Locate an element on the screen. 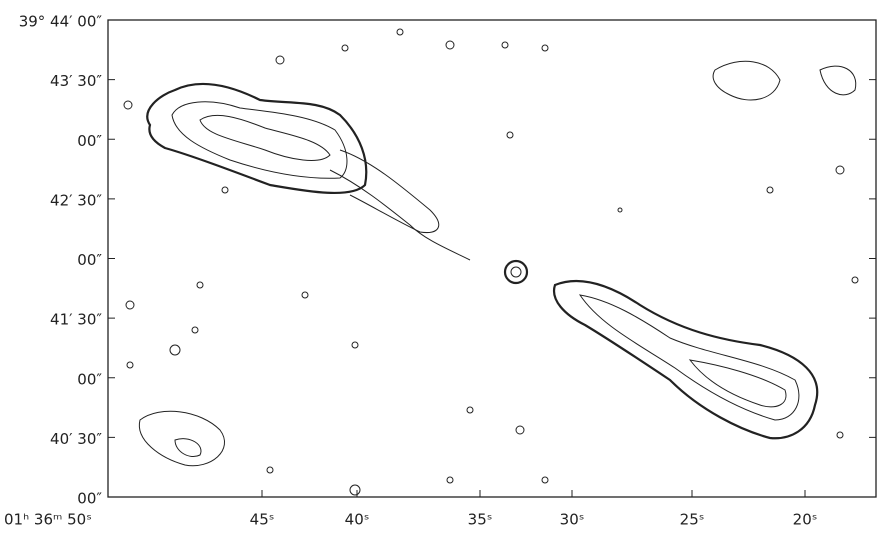  x-tick-label: 01ʰ 36ᵐ 50ˢ is located at coordinates (48, 520).